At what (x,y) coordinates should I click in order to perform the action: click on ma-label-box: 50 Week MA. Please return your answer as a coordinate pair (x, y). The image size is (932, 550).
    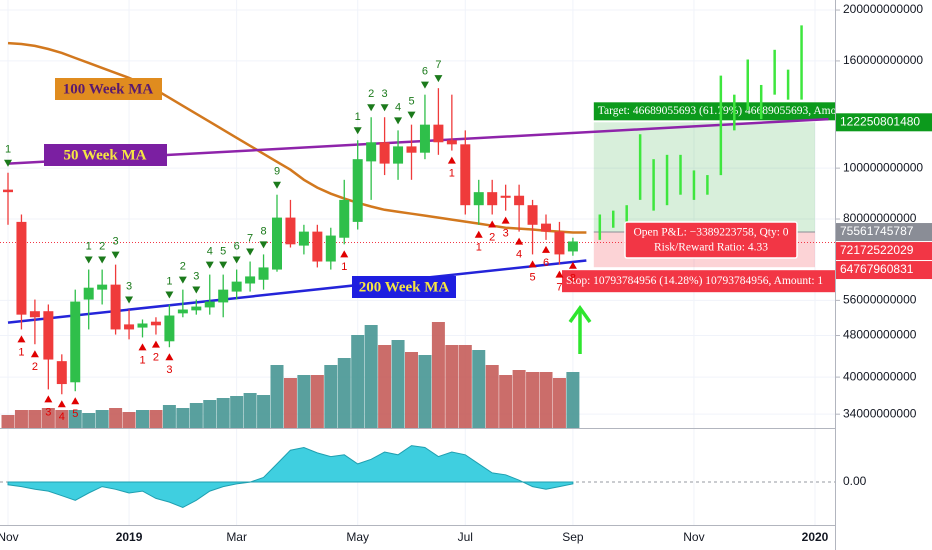
    Looking at the image, I should click on (105, 155).